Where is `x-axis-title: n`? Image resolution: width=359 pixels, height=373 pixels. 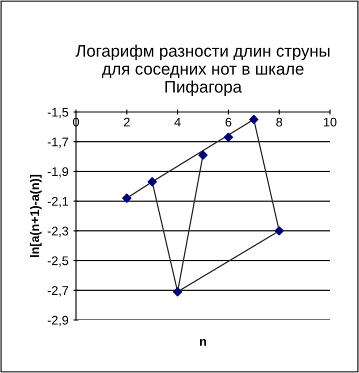
x-axis-title: n is located at coordinates (203, 342).